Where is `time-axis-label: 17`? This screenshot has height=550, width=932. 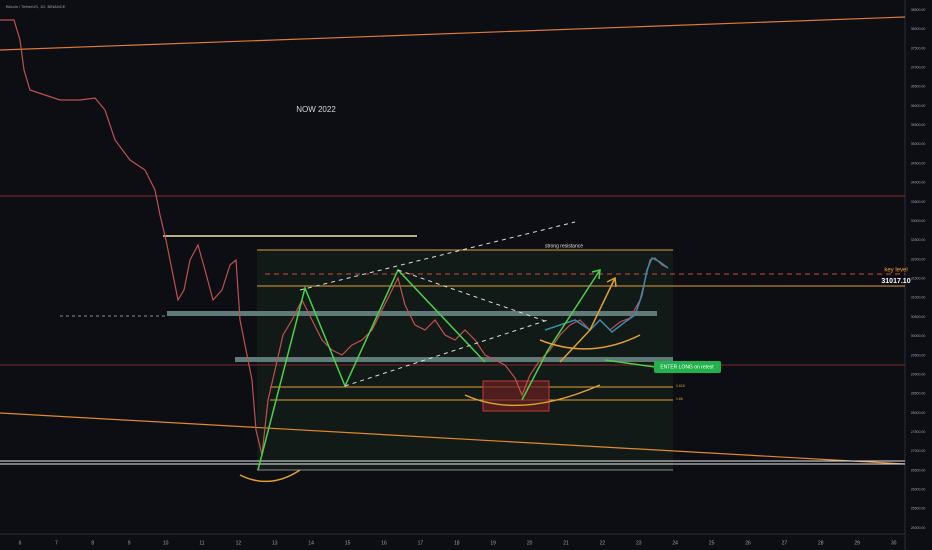
time-axis-label: 17 is located at coordinates (421, 543).